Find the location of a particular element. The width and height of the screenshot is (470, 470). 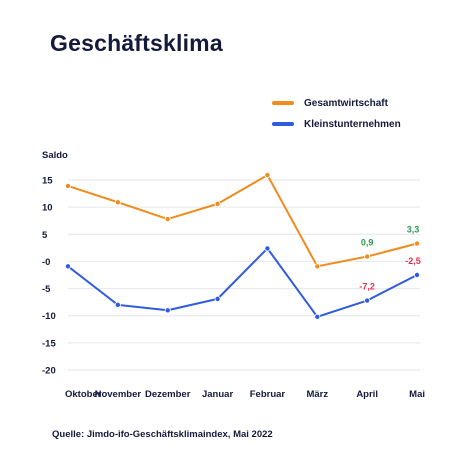

legend: Gesamtwirtschaft Kleinstunternehmen is located at coordinates (336, 115).